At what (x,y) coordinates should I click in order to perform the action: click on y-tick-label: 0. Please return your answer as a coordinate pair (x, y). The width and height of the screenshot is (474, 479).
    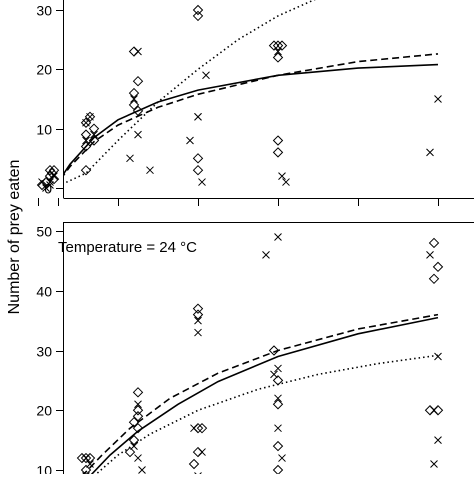
    Looking at the image, I should click on (48, 189).